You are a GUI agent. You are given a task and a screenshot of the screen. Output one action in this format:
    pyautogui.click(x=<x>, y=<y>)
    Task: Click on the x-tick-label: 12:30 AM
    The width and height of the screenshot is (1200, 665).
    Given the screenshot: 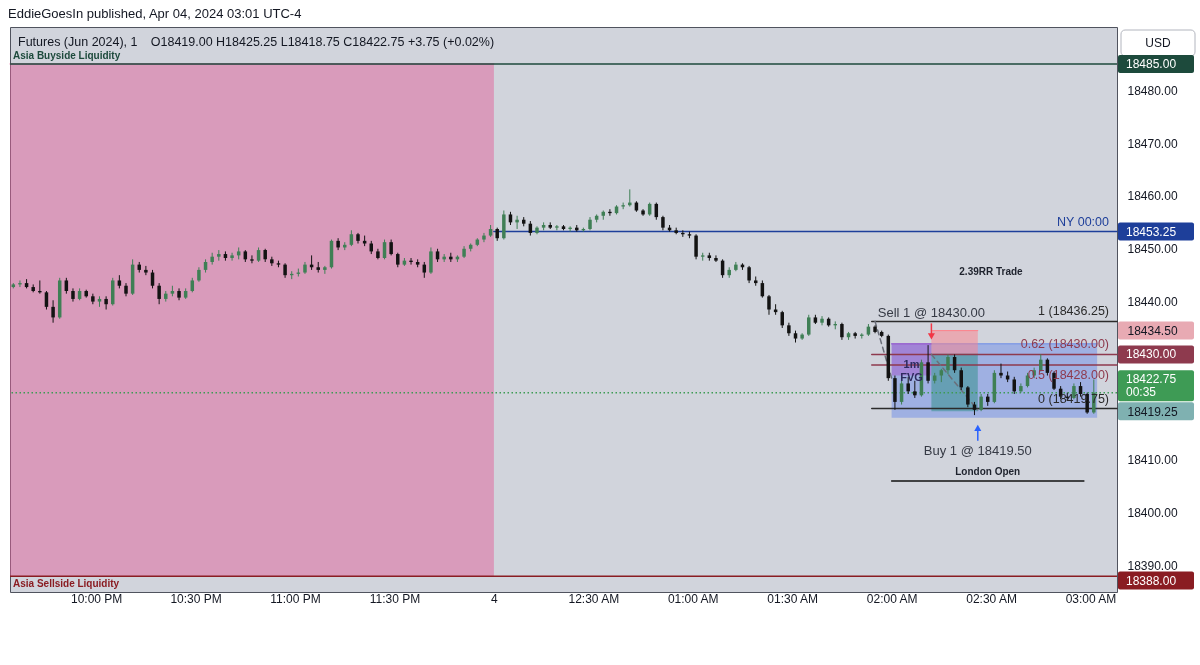 What is the action you would take?
    pyautogui.click(x=594, y=598)
    